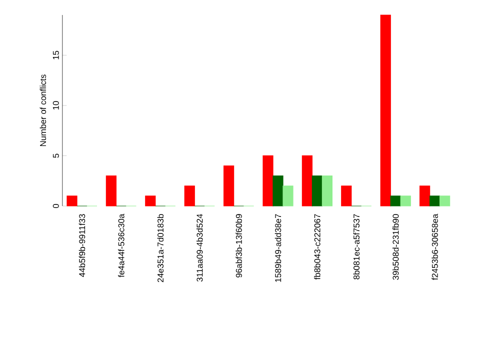  I want to click on y-tick-label: 15, so click(55, 55).